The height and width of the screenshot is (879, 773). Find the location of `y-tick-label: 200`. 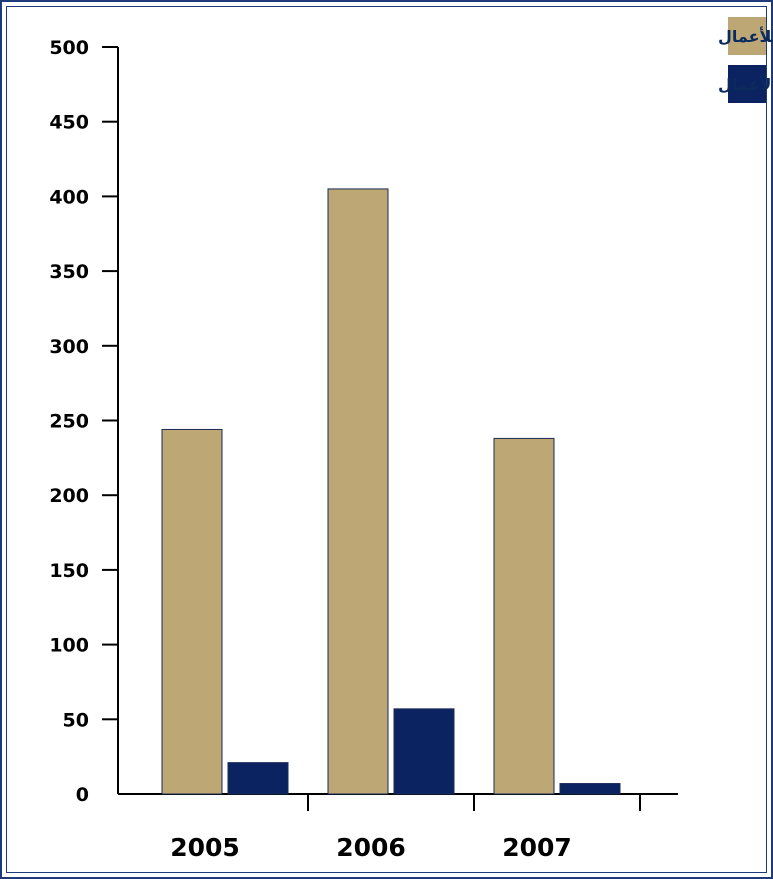

y-tick-label: 200 is located at coordinates (69, 496).